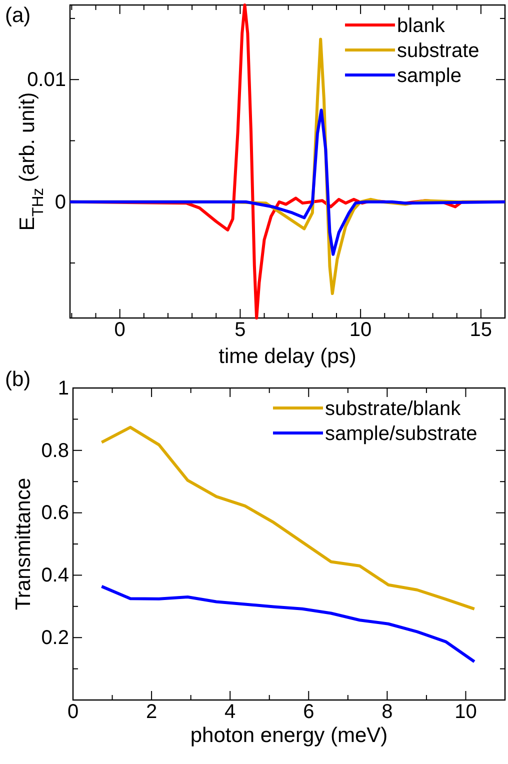 The width and height of the screenshot is (508, 764). I want to click on y-tick-label: 0.2, so click(55, 638).